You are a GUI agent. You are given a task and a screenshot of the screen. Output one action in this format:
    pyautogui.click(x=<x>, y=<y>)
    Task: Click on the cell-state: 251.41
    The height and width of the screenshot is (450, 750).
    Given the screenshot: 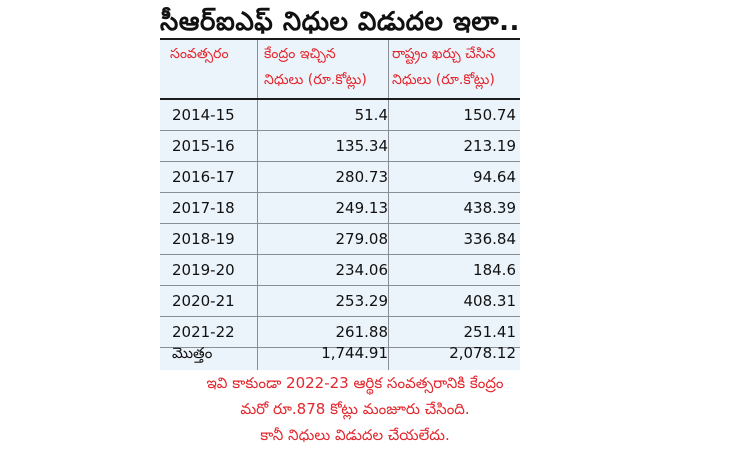 What is the action you would take?
    pyautogui.click(x=490, y=332)
    